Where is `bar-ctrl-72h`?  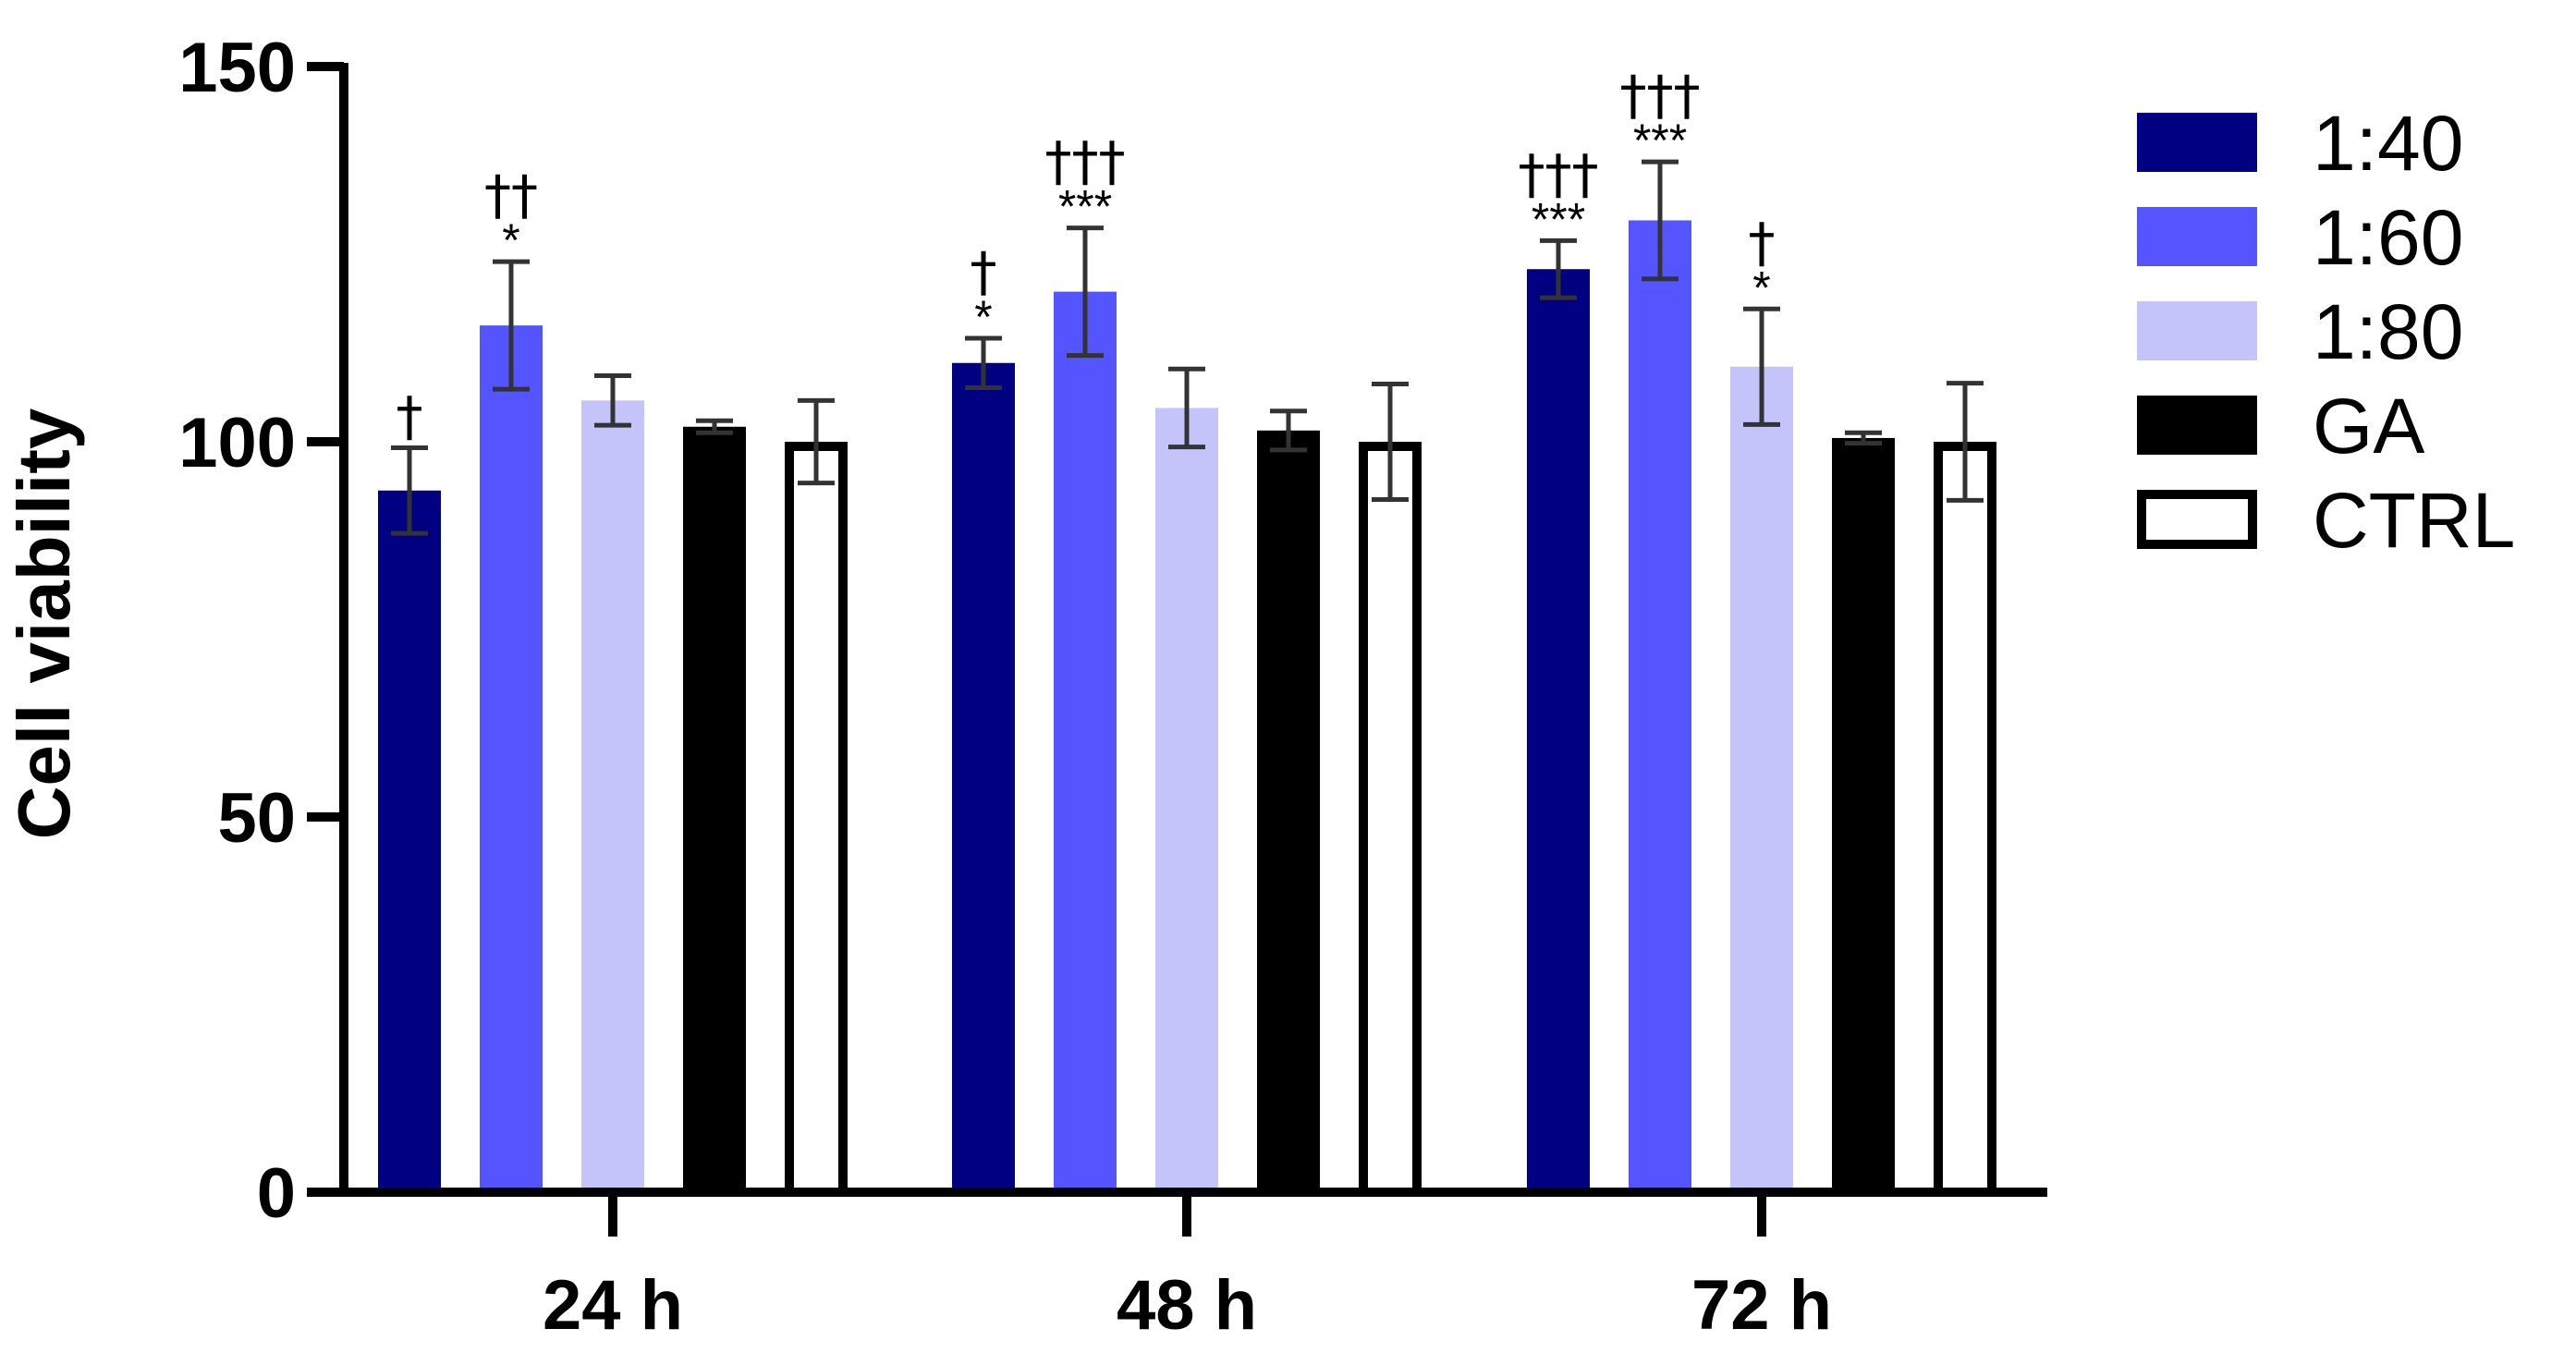 bar-ctrl-72h is located at coordinates (1965, 820).